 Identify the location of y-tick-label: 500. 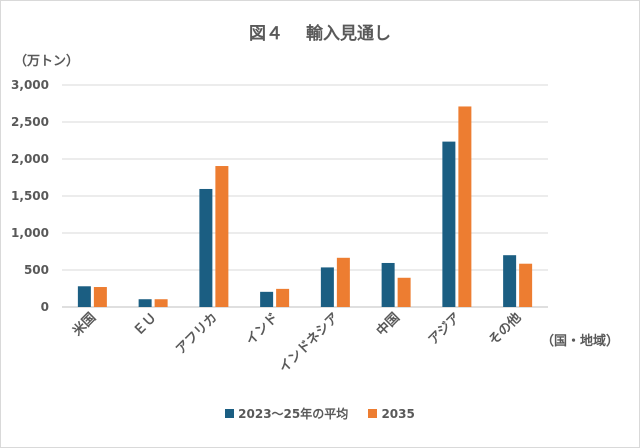
(36, 270).